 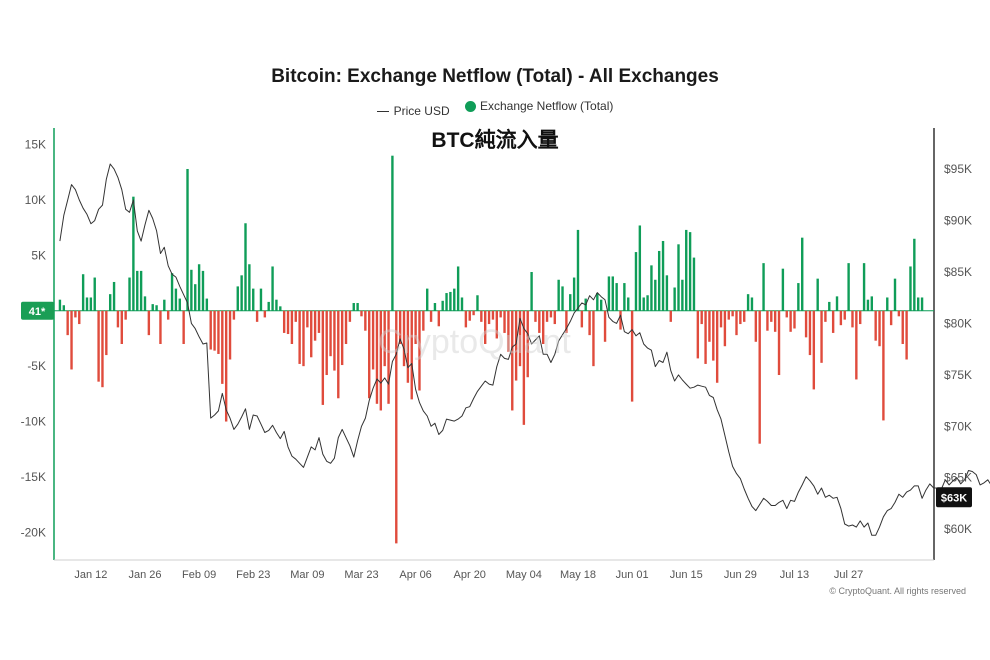 I want to click on y-right-tick-label: $60K, so click(x=958, y=529).